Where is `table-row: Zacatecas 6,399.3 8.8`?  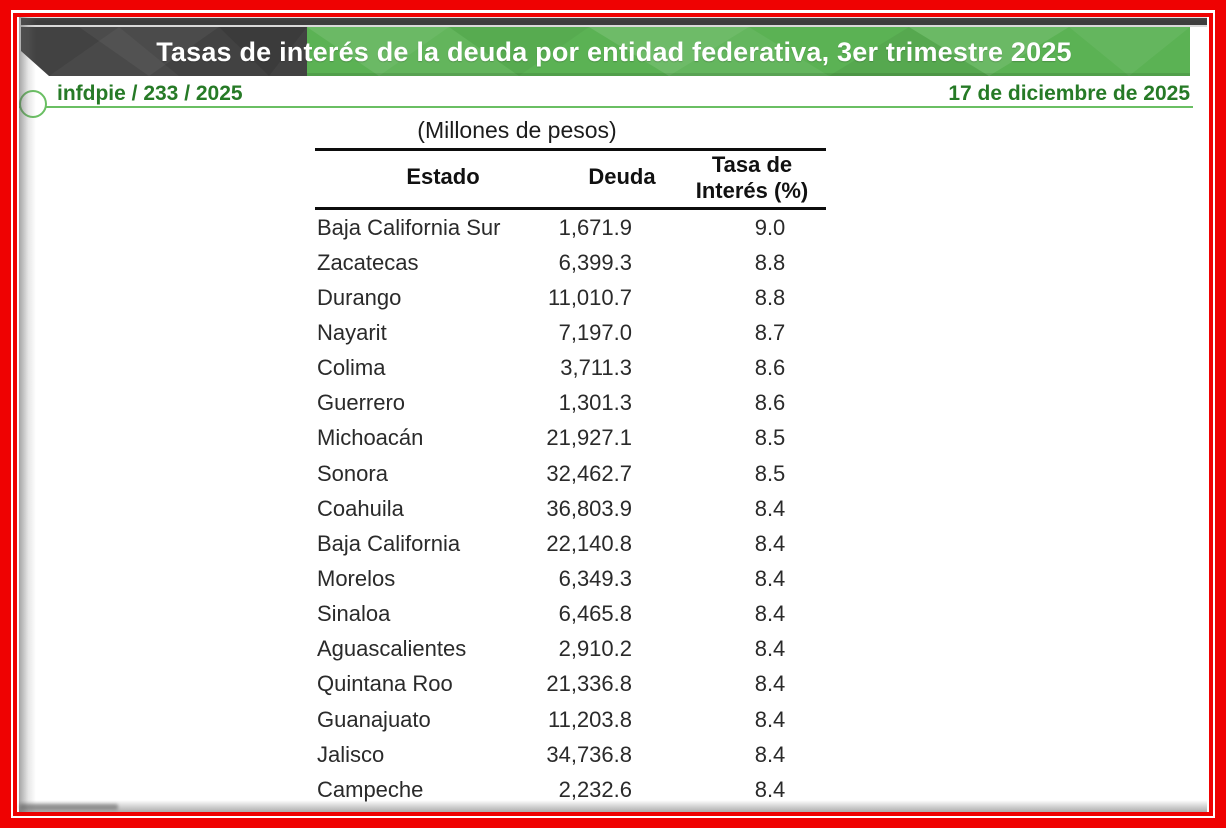
table-row: Zacatecas 6,399.3 8.8 is located at coordinates (570, 262).